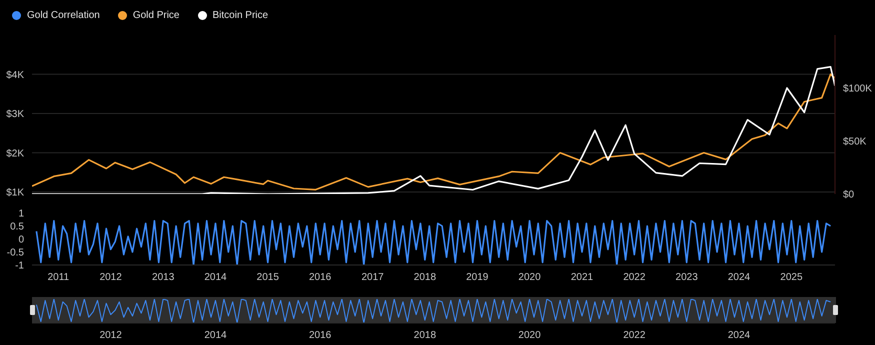  What do you see at coordinates (582, 278) in the screenshot?
I see `x-tick-label: 2021` at bounding box center [582, 278].